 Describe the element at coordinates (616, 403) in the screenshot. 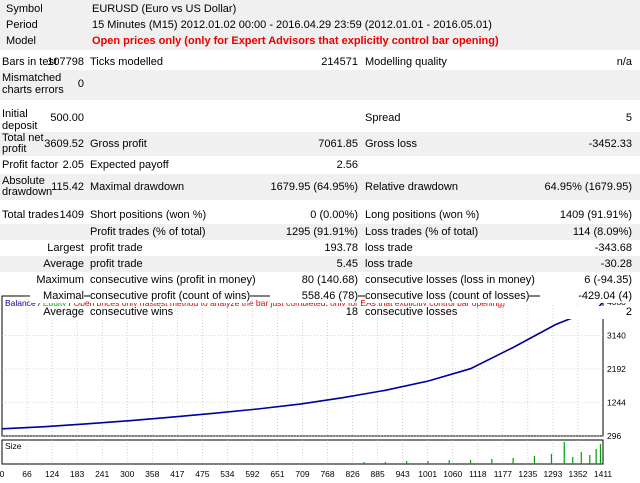

I see `y-tick-label: 1244` at that location.